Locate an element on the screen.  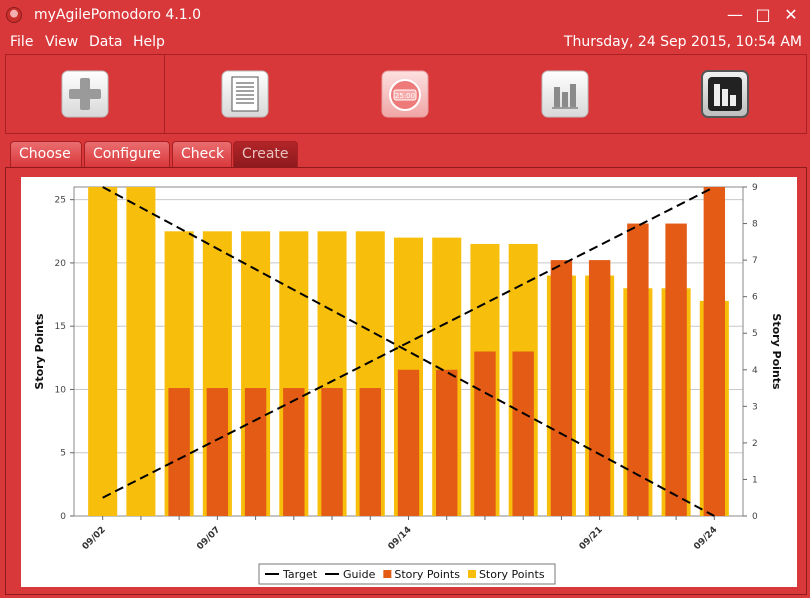
y2-axis-tick-label: 3 is located at coordinates (755, 407).